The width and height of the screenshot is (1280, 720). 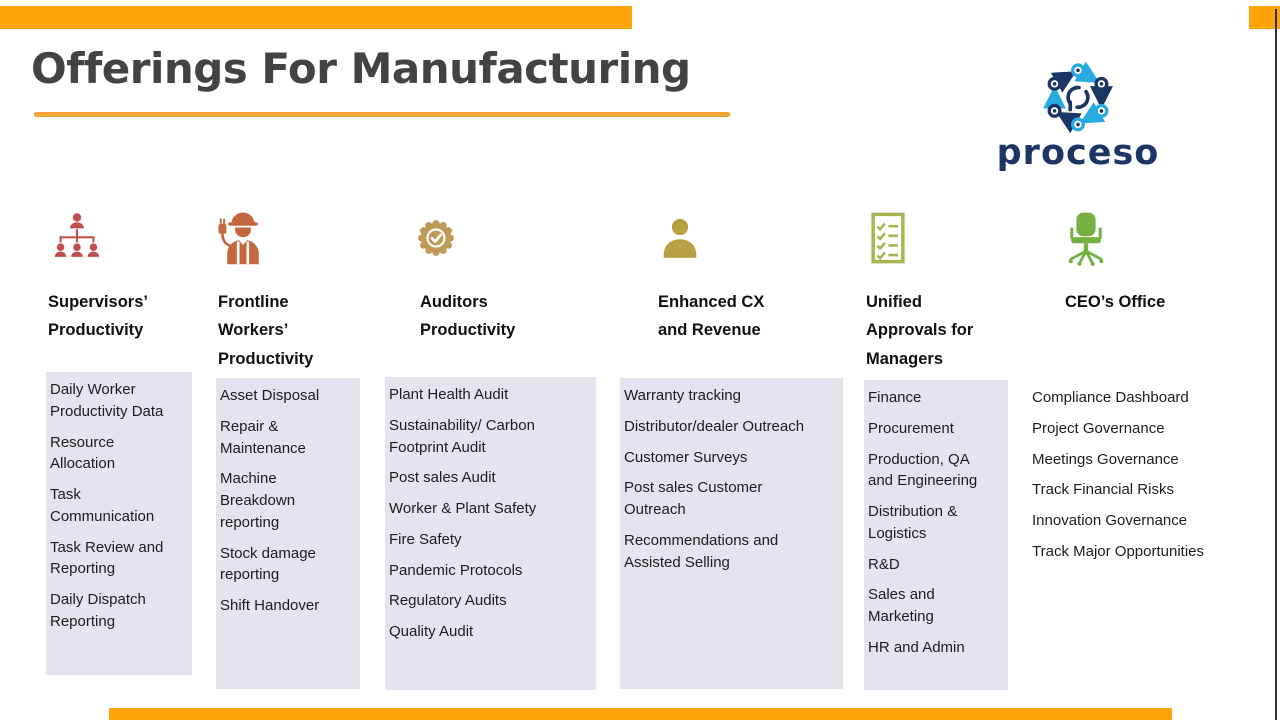 What do you see at coordinates (920, 330) in the screenshot?
I see `column-heading: Unified Approvals for Managers` at bounding box center [920, 330].